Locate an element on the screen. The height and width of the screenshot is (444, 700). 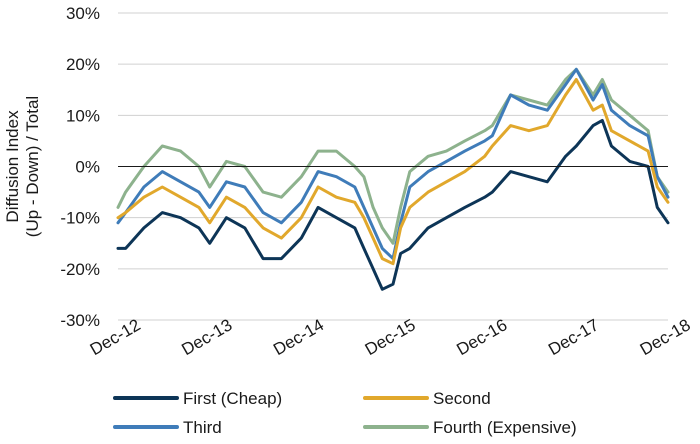
y-tick-label: 10% is located at coordinates (83, 115).